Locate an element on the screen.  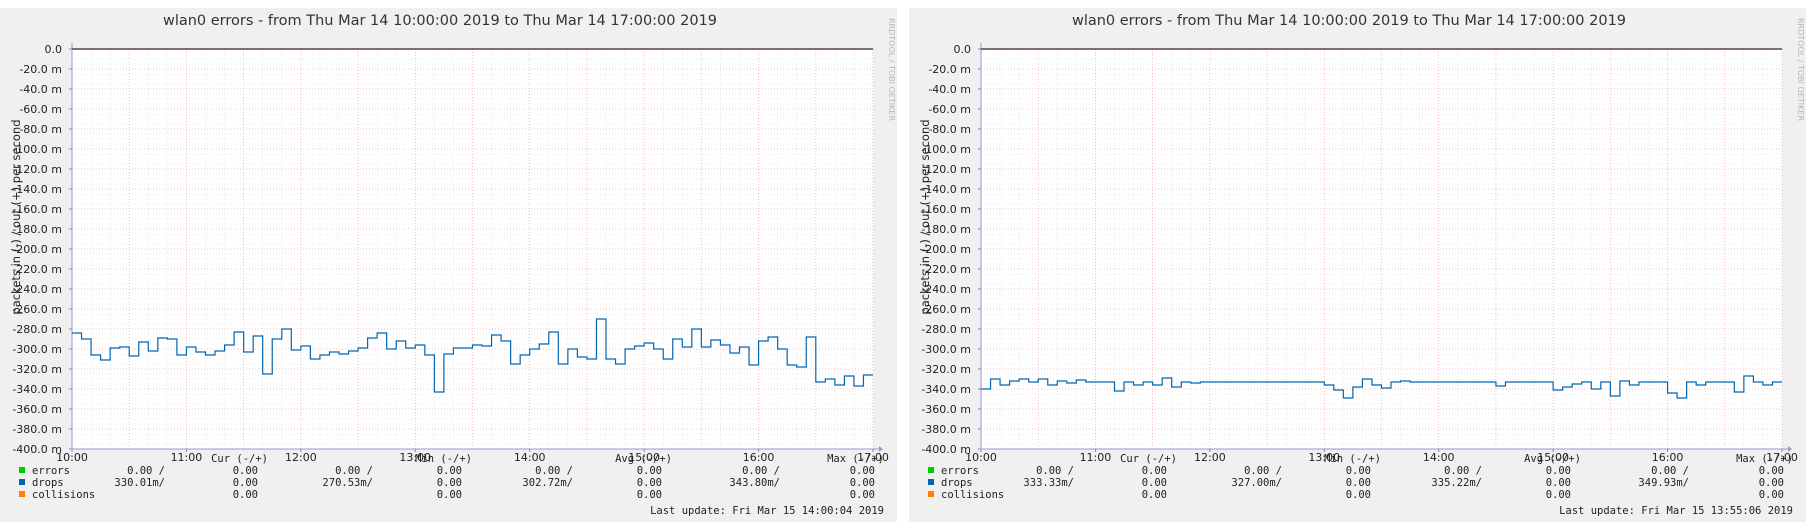
y-tick-label: -40.0 m is located at coordinates (40, 89).